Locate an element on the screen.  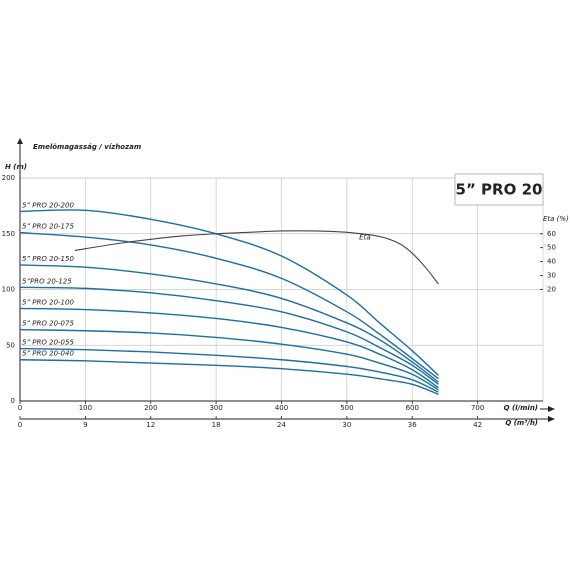
y2-tick-label: 40 is located at coordinates (551, 262).